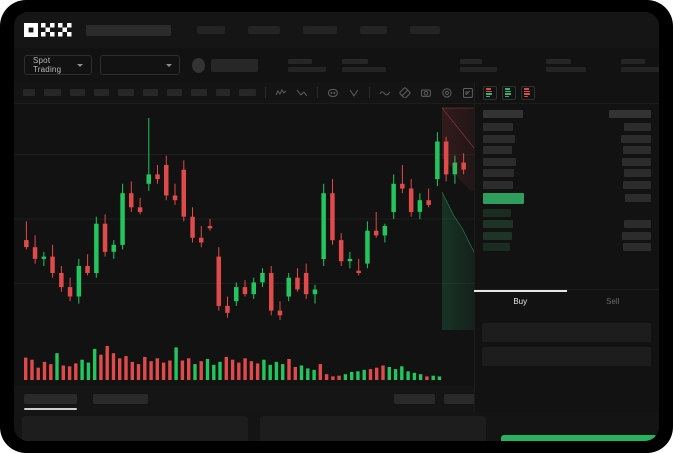 This screenshot has height=453, width=673. I want to click on camera-icon, so click(426, 93).